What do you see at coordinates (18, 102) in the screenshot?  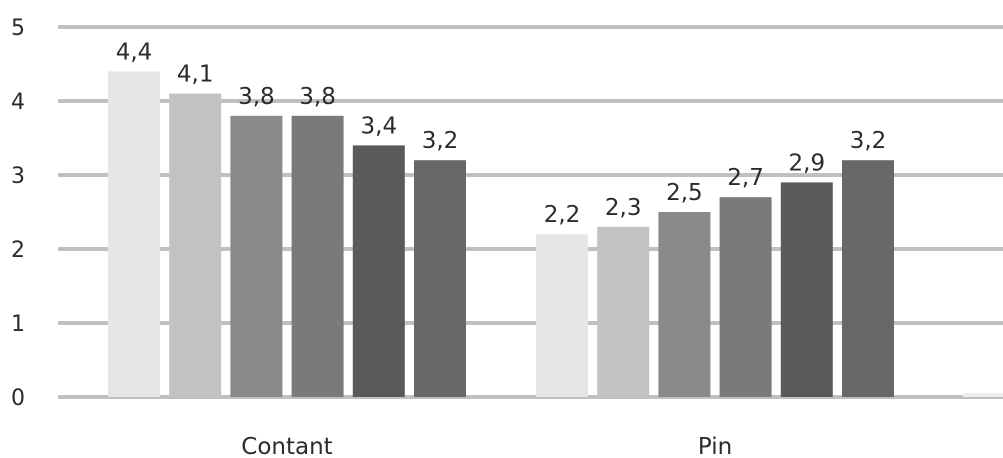 I see `y-tick-label: 4` at bounding box center [18, 102].